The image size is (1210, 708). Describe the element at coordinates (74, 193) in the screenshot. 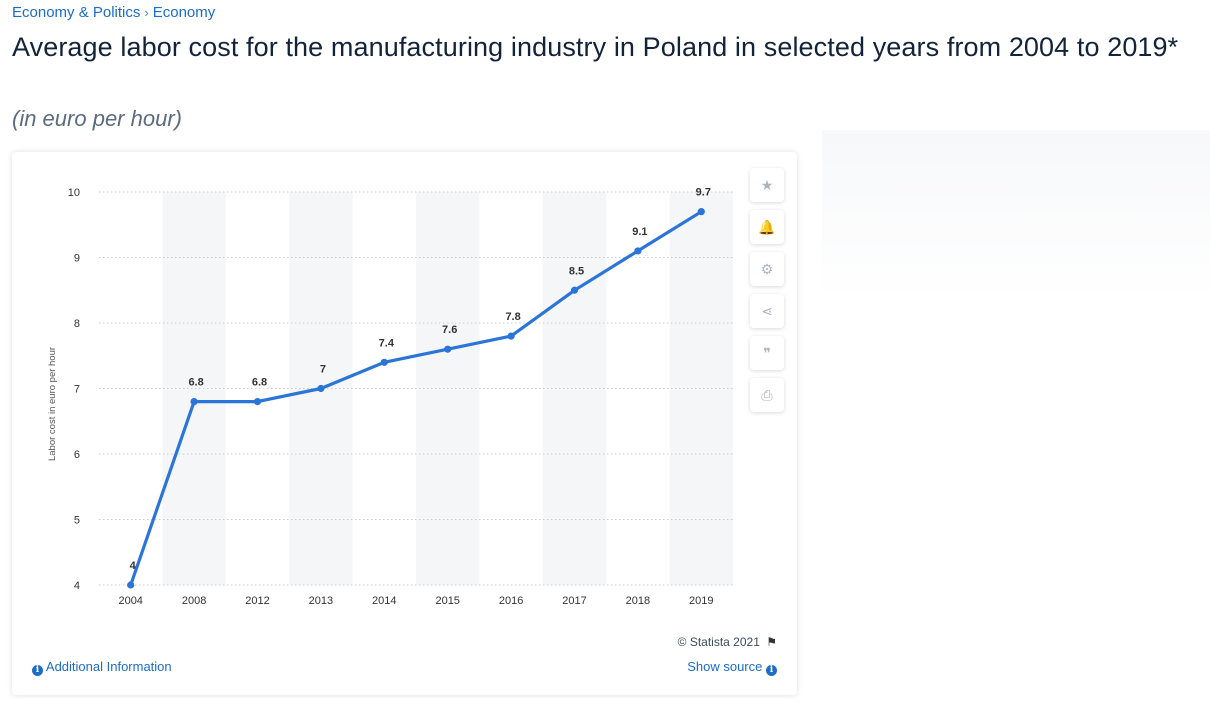

I see `y-tick-label: 10` at that location.